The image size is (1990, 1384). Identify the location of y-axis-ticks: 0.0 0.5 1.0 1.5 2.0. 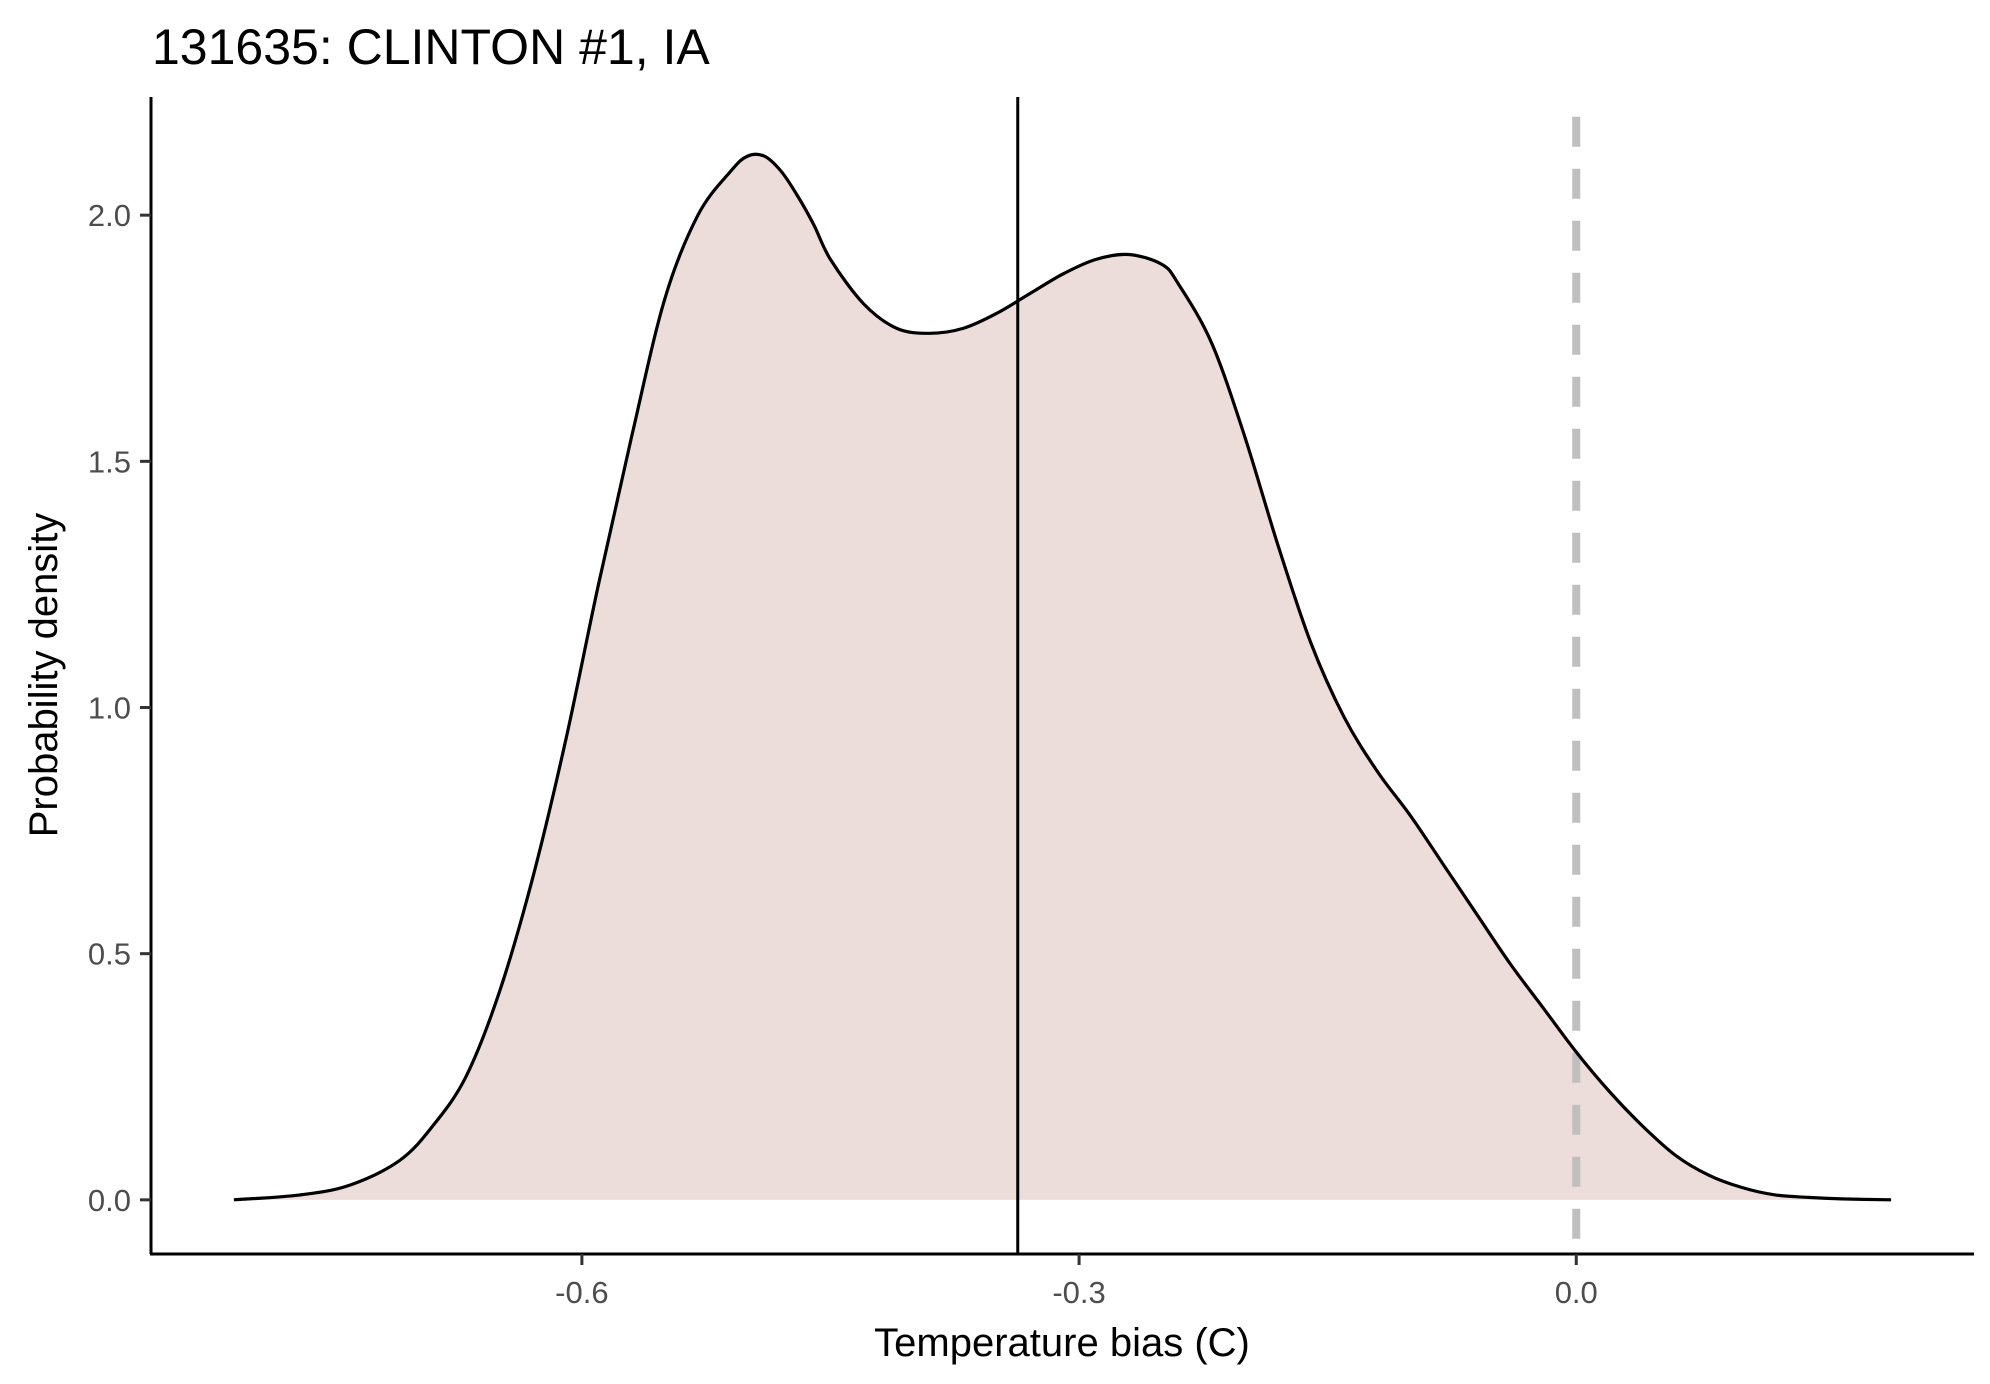
(119, 708).